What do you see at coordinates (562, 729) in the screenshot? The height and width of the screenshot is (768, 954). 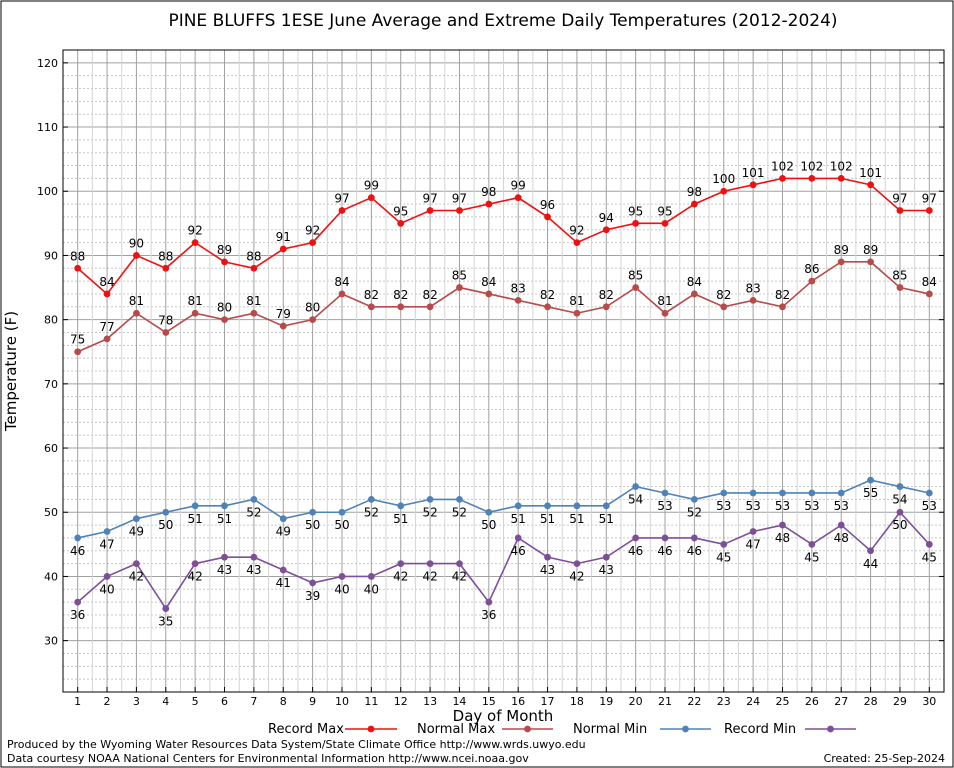 I see `legend: Record Max Normal Max Normal Min Record Min` at bounding box center [562, 729].